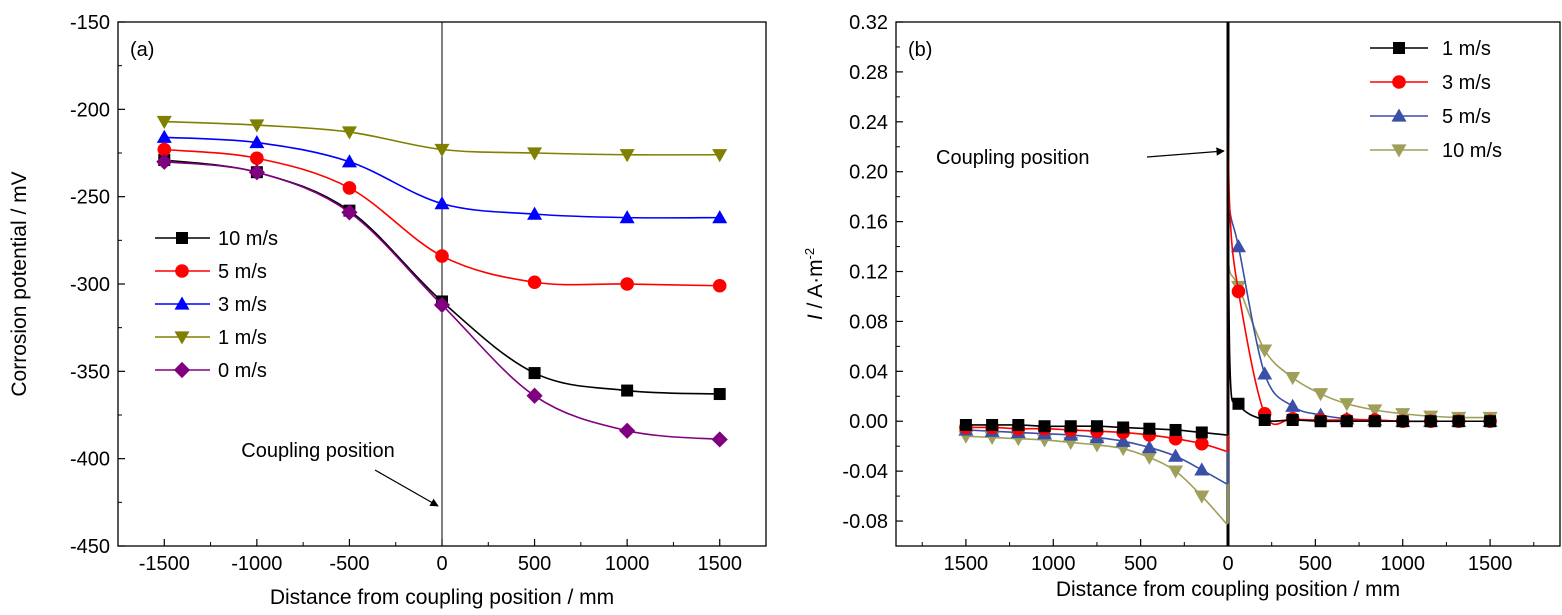  I want to click on y-tick-label: -300, so click(90, 285).